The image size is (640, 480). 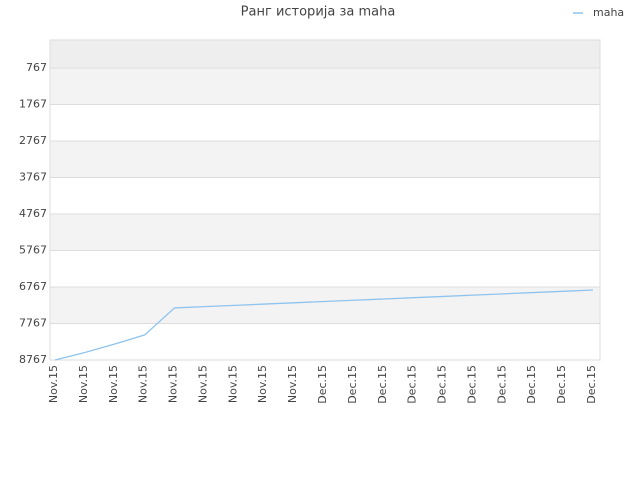 I want to click on y-tick-label: 7767, so click(x=33, y=322).